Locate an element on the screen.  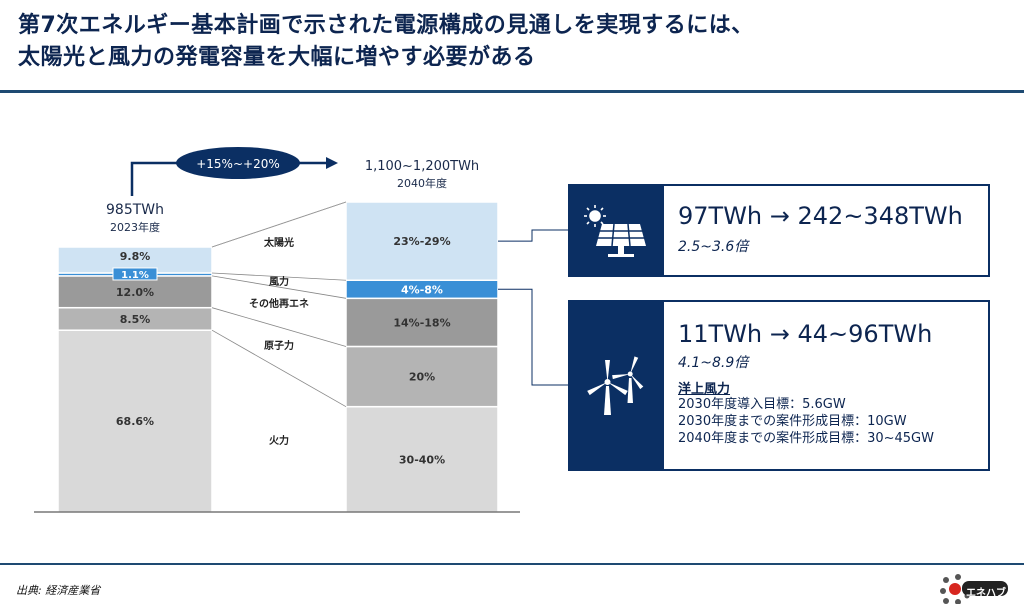
logo-label: エネハブ is located at coordinates (986, 593).